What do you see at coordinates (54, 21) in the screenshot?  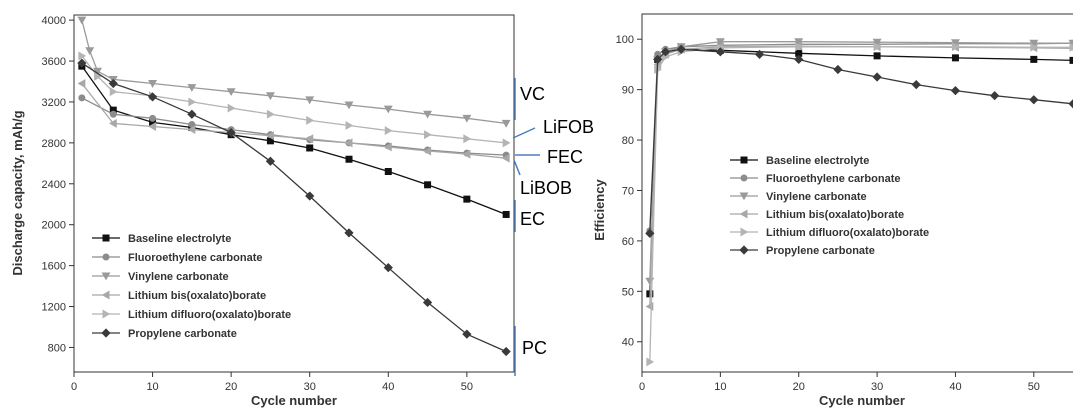 I see `left-y-tick-label: 4000` at bounding box center [54, 21].